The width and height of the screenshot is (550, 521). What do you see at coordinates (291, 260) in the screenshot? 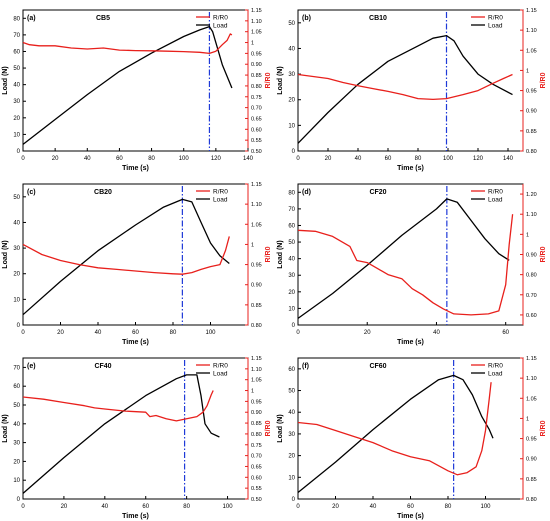
I see `y-tick-label: 40` at bounding box center [291, 260].